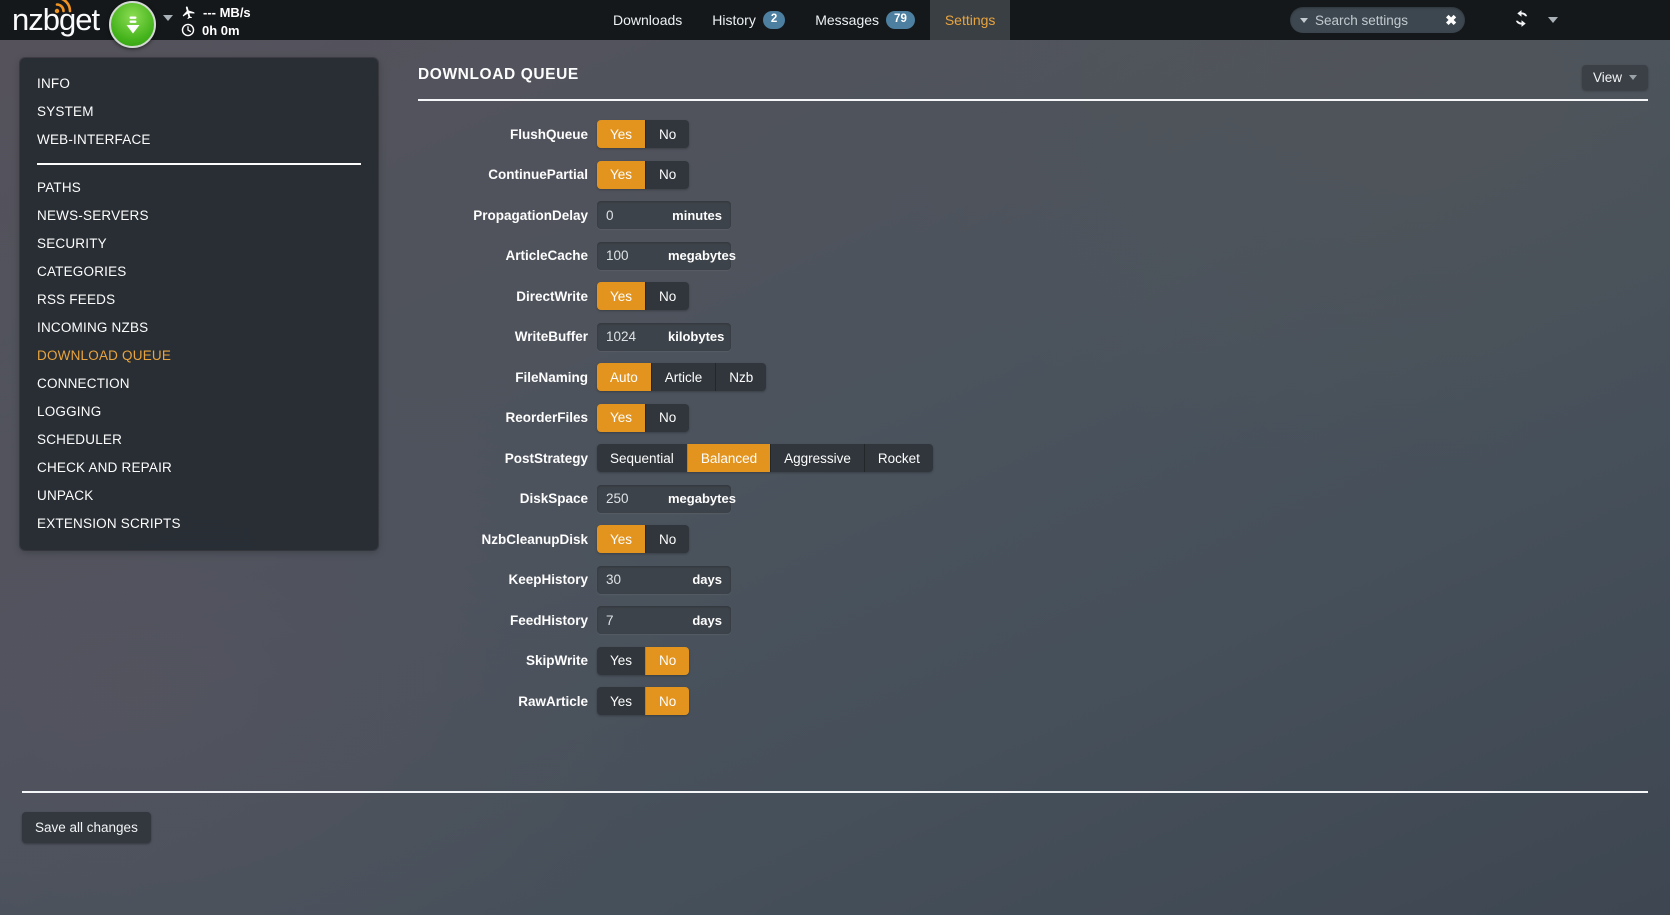 This screenshot has width=1670, height=915. I want to click on tab-label: Messages, so click(847, 20).